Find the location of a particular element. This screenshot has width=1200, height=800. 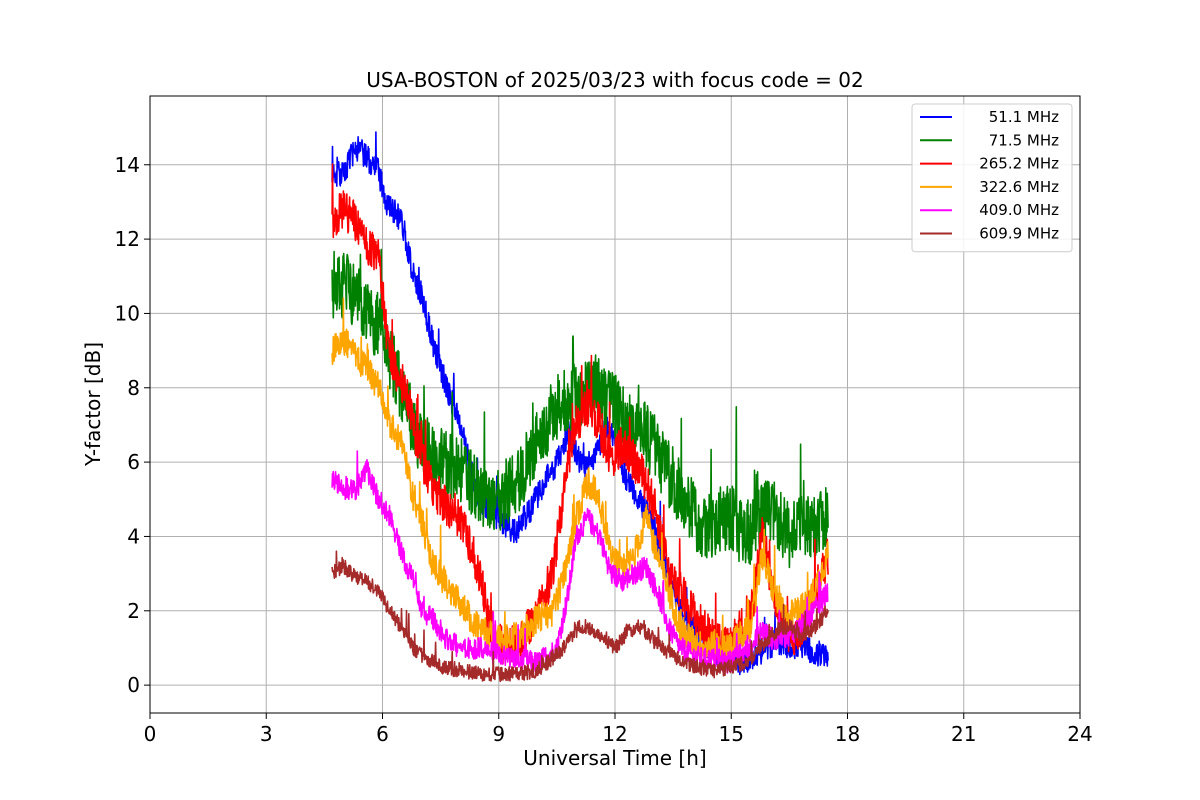

x-tick-label: 24 is located at coordinates (1079, 734).